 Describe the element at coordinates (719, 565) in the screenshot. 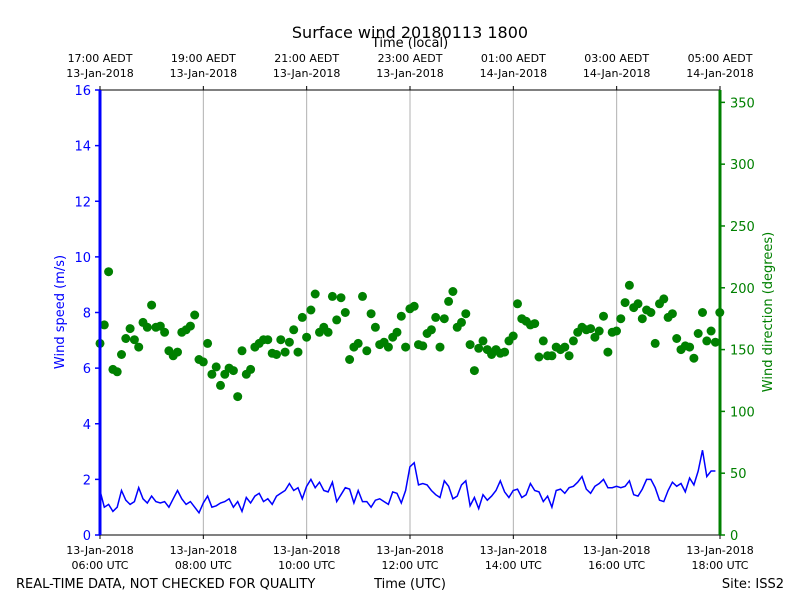

I see `bottom-tick-label-time: 18:00 UTC` at that location.